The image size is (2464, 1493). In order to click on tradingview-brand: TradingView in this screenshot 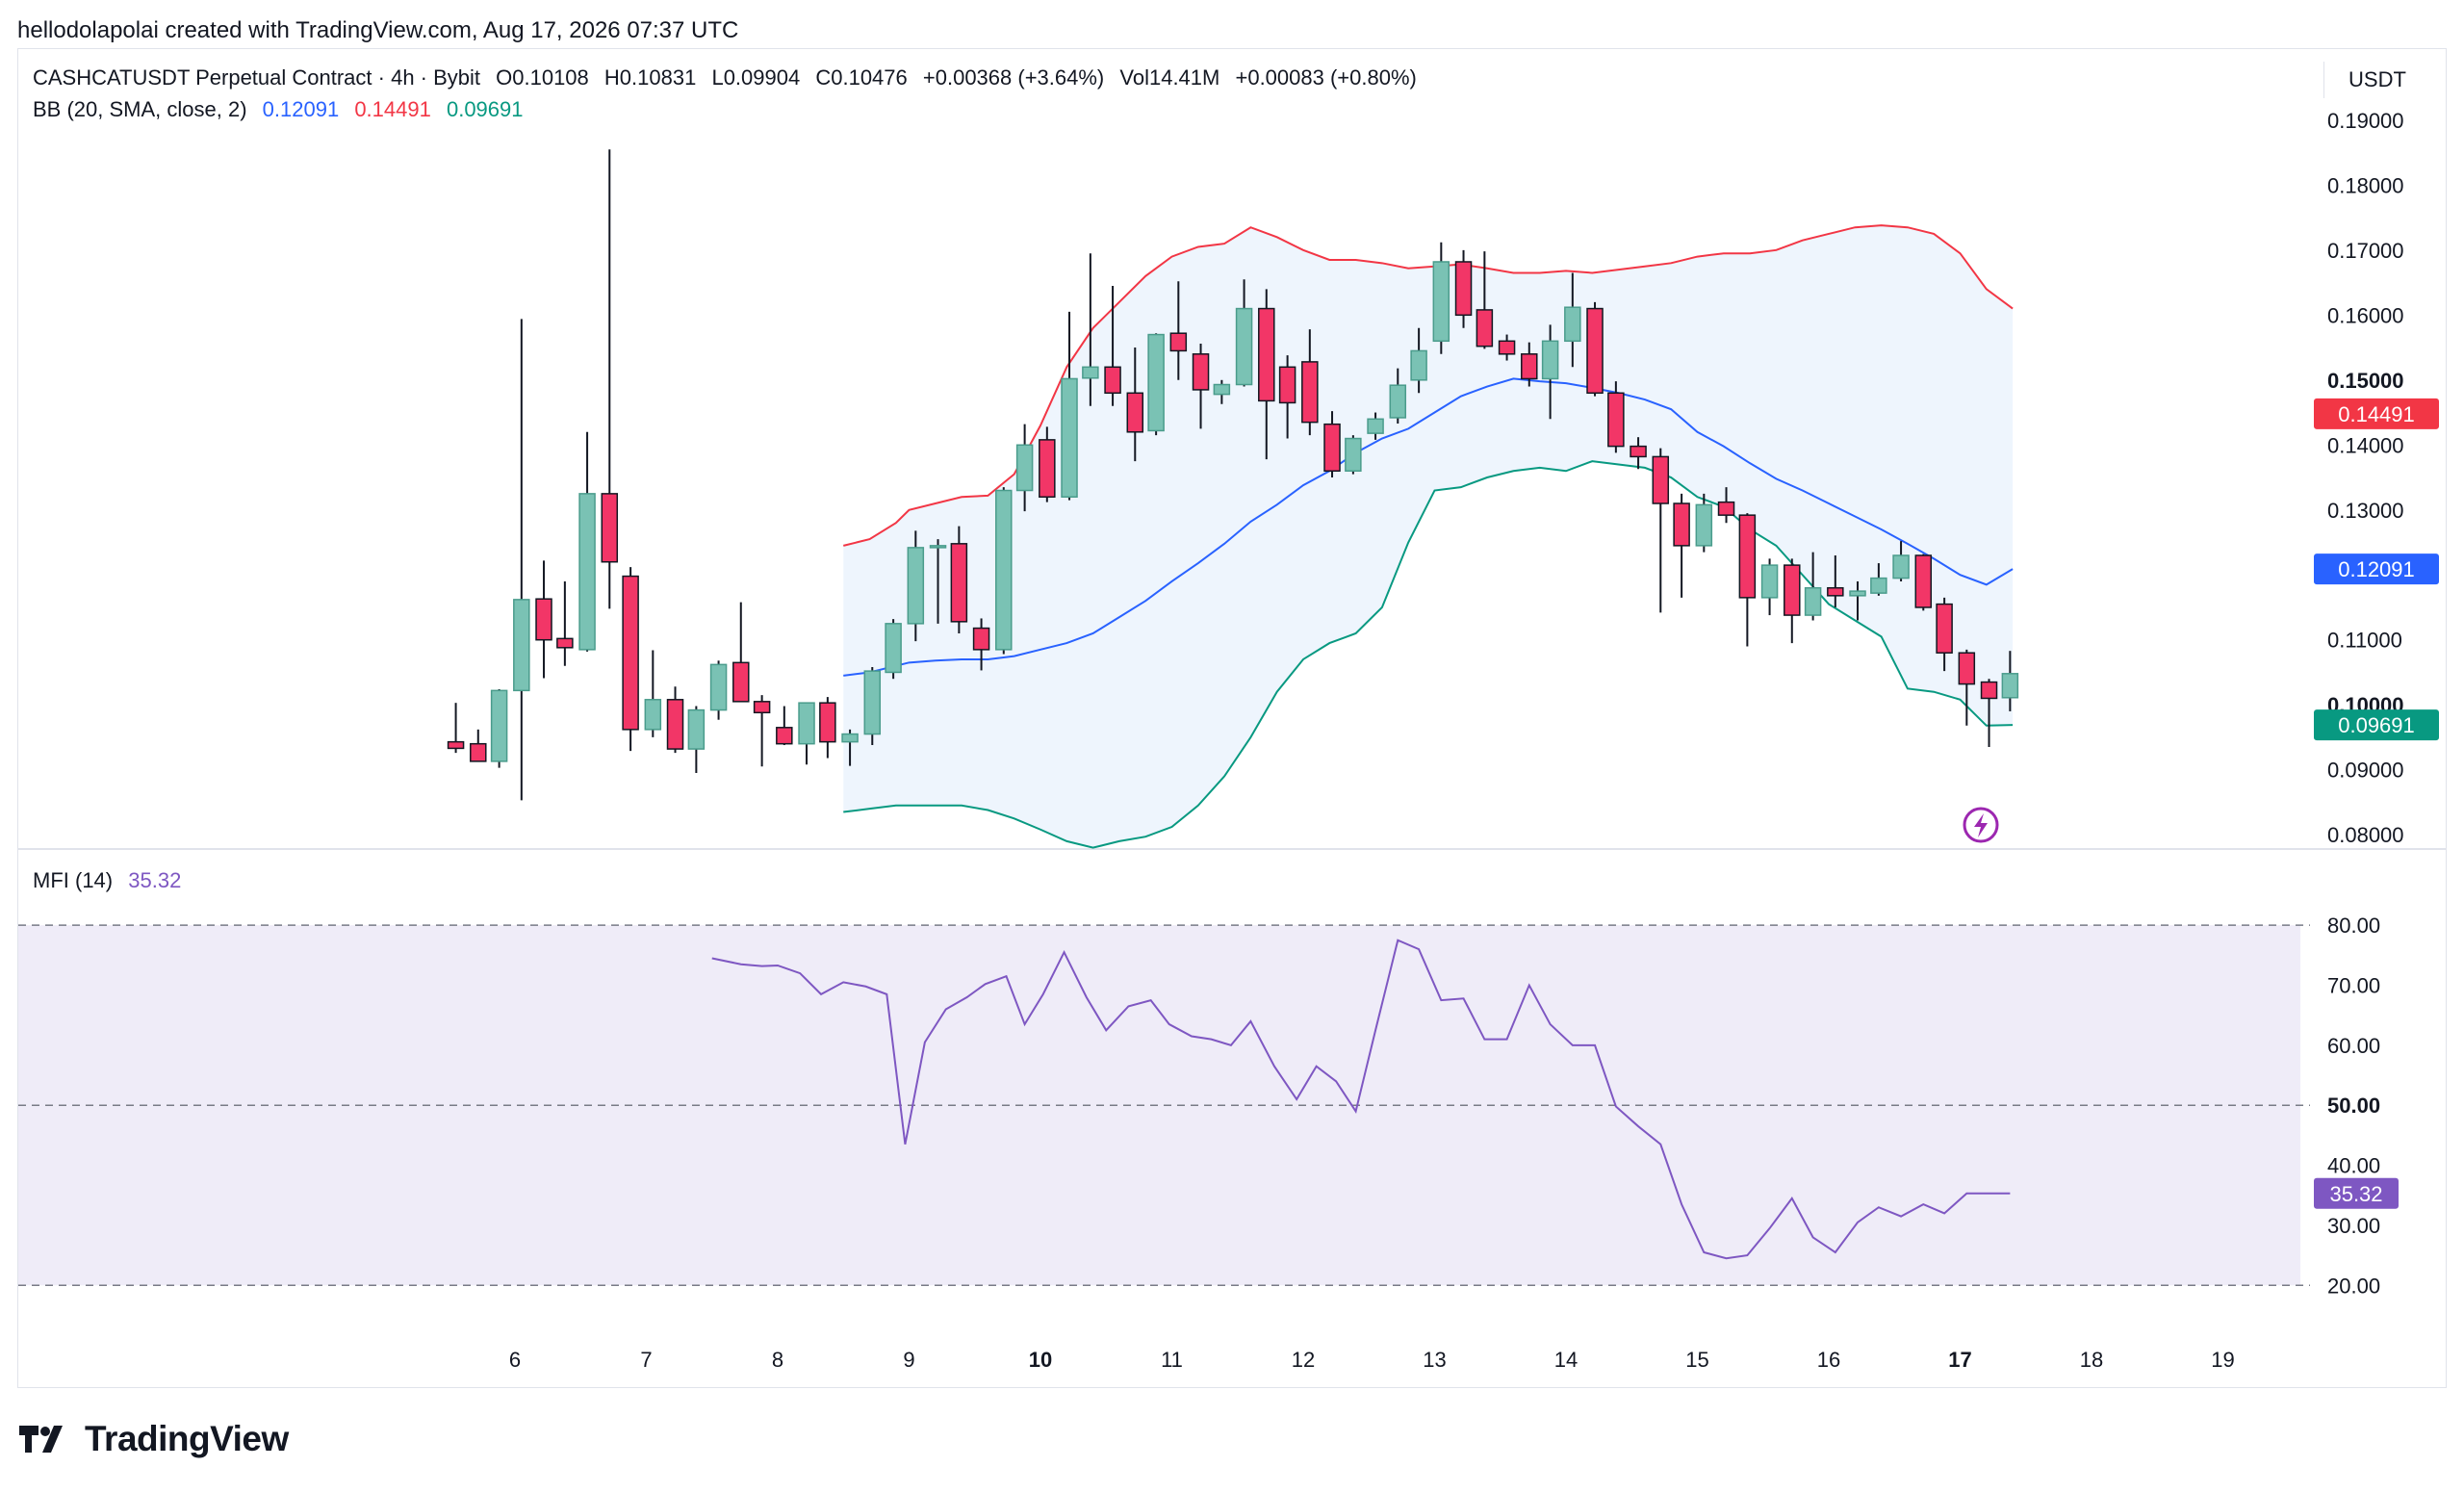, I will do `click(187, 1438)`.